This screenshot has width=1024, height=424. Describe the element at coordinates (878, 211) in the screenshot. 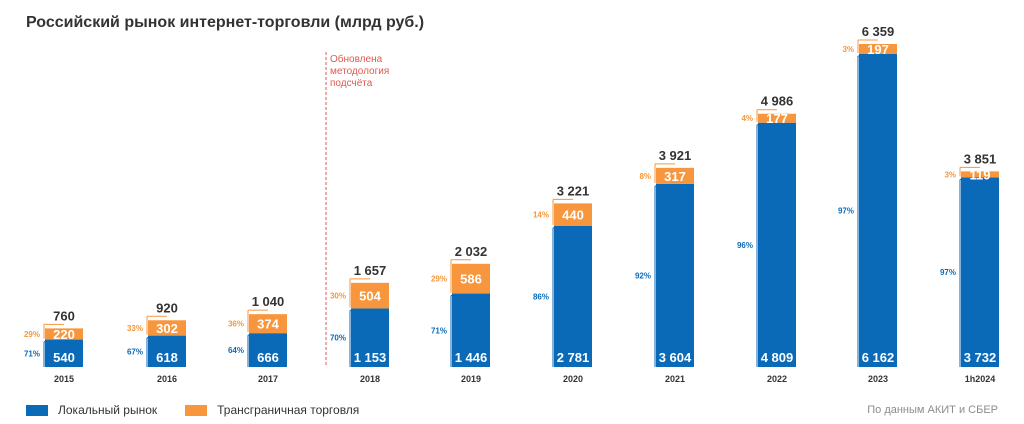

I see `bar-local-2023` at that location.